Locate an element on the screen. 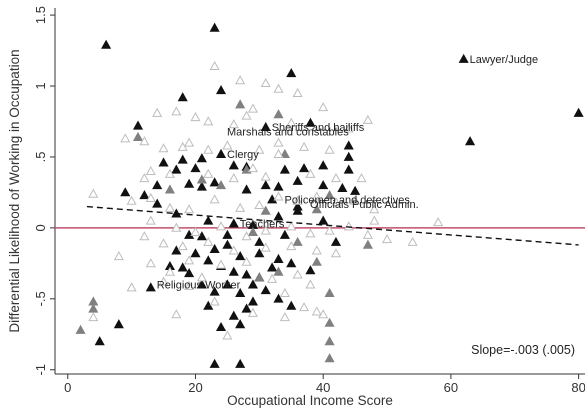  x-tick-label: 80 is located at coordinates (578, 387).